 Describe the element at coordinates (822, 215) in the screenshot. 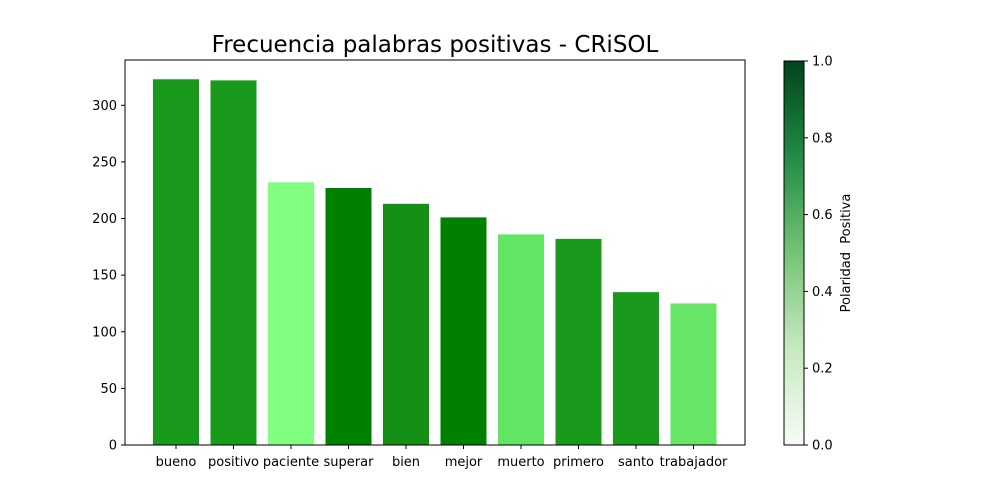

I see `colorbar-tick-label: 0.6` at that location.